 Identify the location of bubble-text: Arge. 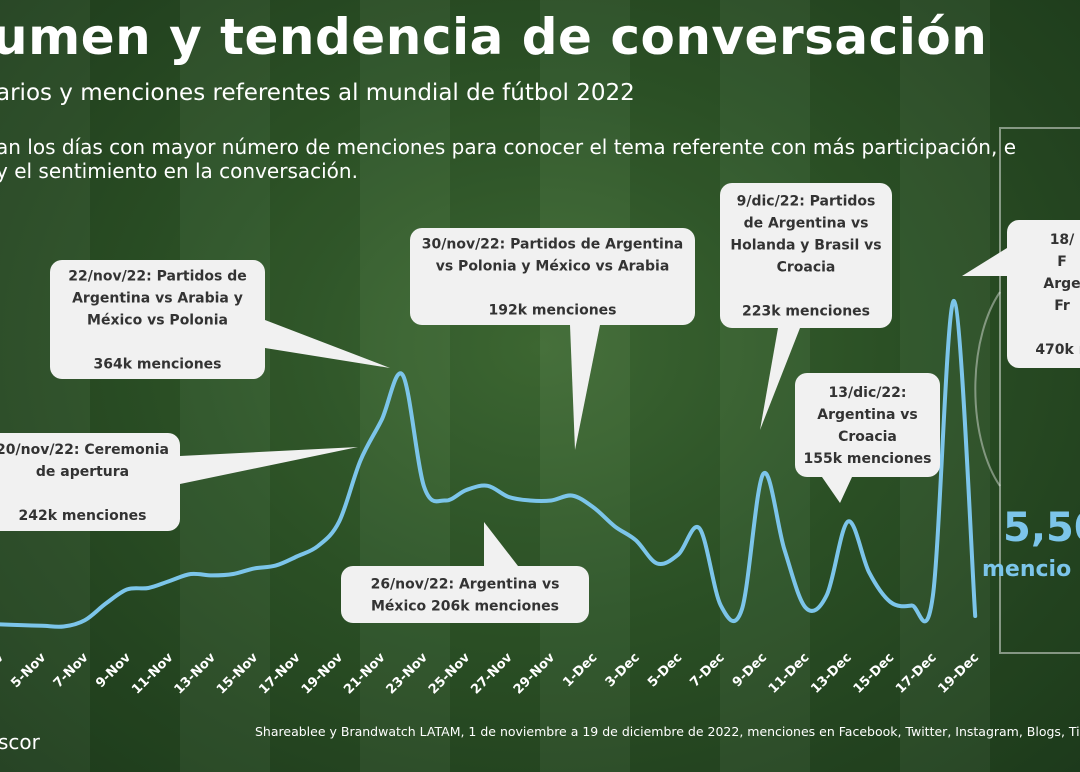
(1061, 284).